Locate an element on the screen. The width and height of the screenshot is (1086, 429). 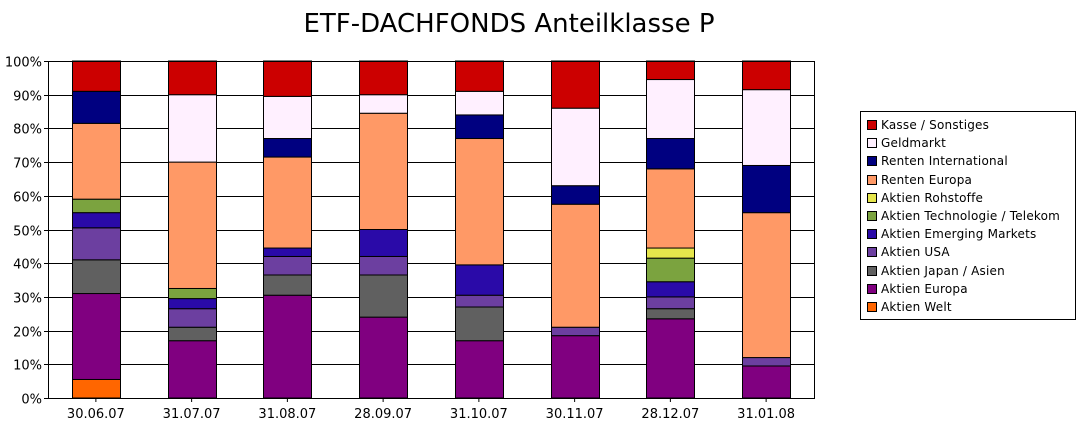
y-tick-label: 0% is located at coordinates (31, 400).